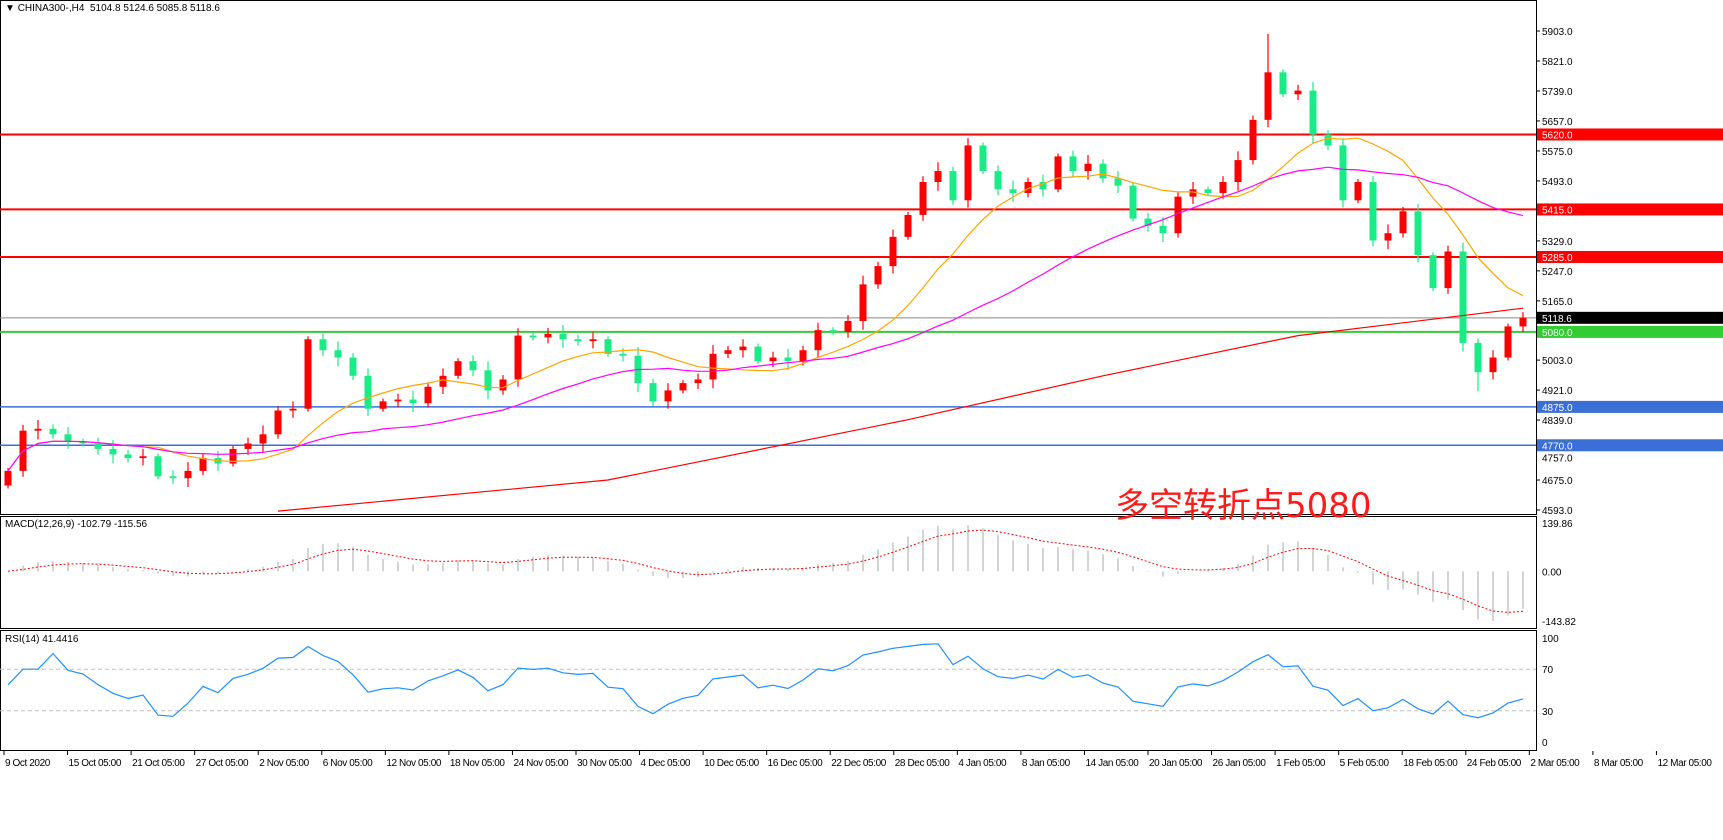 The width and height of the screenshot is (1723, 840). What do you see at coordinates (76, 524) in the screenshot?
I see `macd-label: MACD(12,26,9) -102.79 -115.56` at bounding box center [76, 524].